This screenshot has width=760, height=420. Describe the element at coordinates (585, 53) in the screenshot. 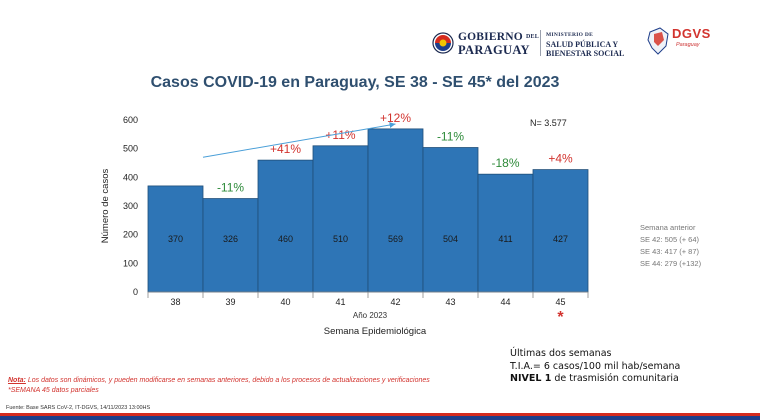

I see `ministry-line2: BIENESTAR SOCIAL` at that location.